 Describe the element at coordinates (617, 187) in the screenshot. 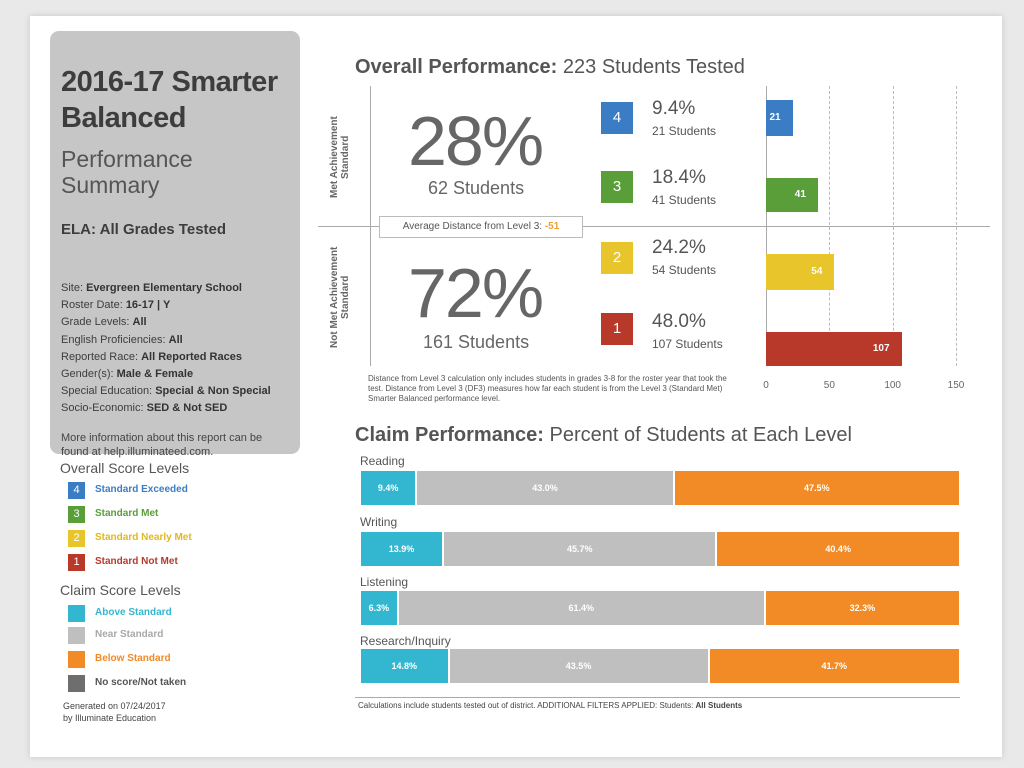

I see `level-3-badge: 3` at that location.